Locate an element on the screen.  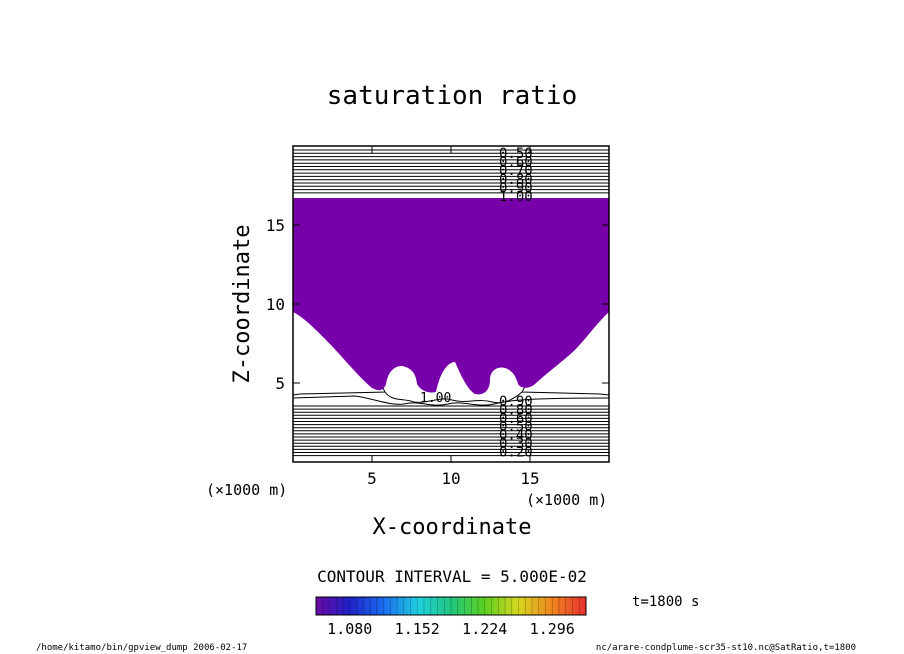
colorbar-stripes is located at coordinates (451, 606).